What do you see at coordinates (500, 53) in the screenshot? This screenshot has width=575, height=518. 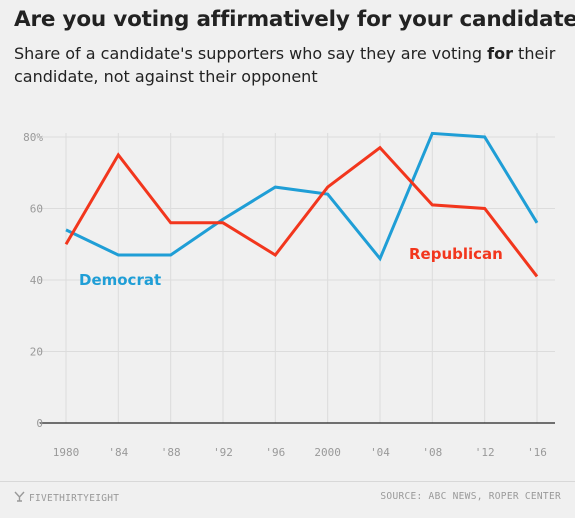 I see `subtitle-emphasis: for` at bounding box center [500, 53].